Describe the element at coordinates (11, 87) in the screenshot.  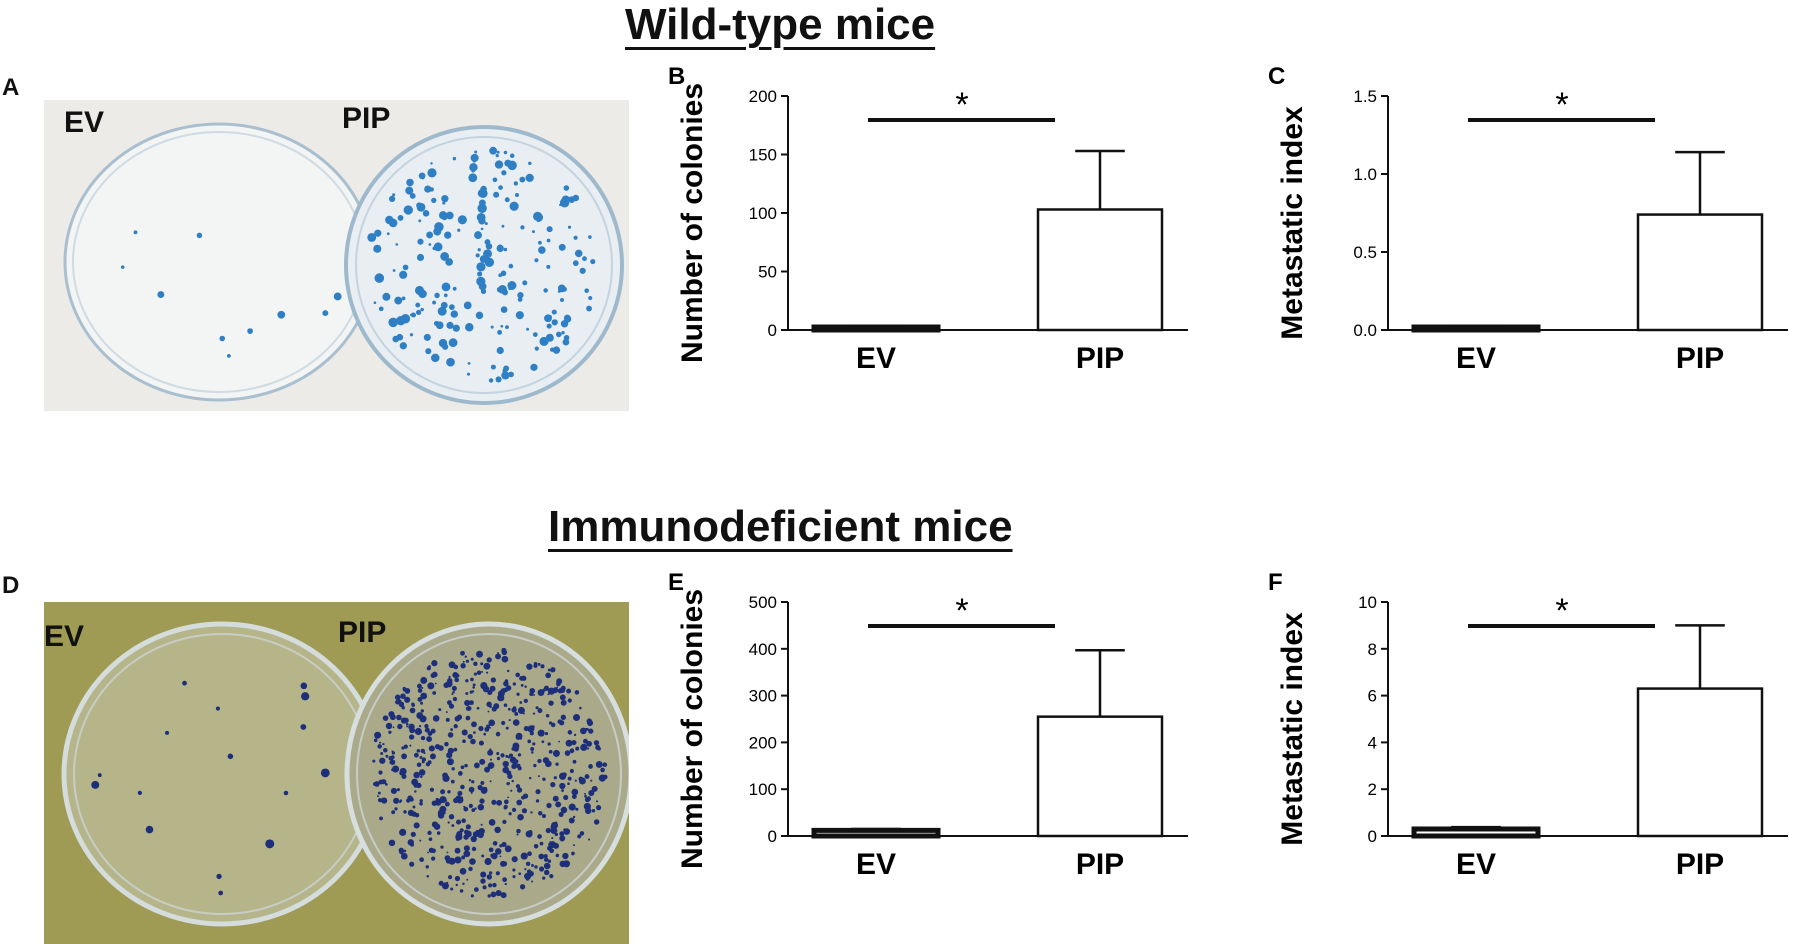
I see `panel-letter-a: A` at that location.